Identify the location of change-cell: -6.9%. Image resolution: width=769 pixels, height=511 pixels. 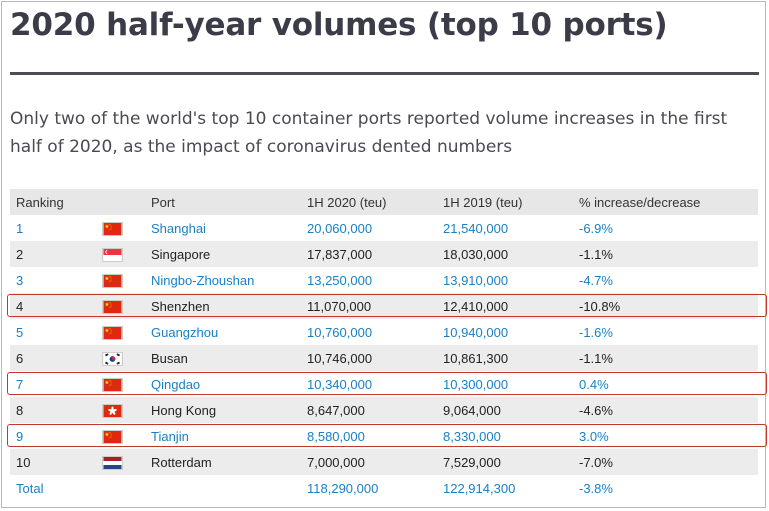
(665, 228).